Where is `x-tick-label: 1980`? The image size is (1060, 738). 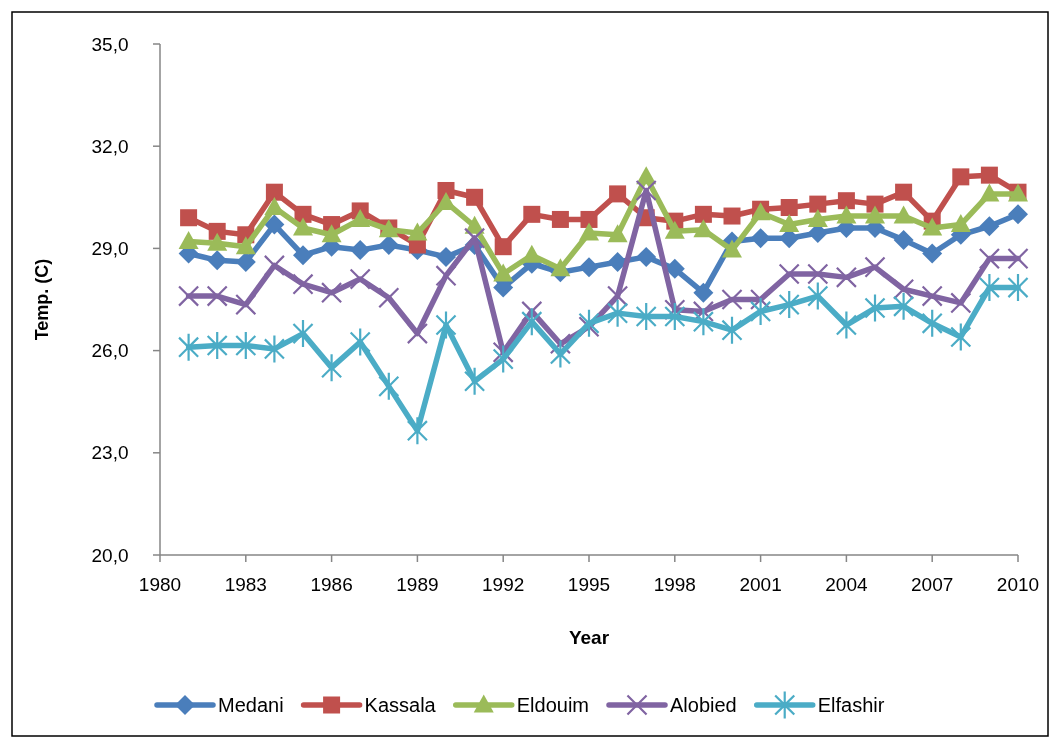
x-tick-label: 1980 is located at coordinates (160, 584).